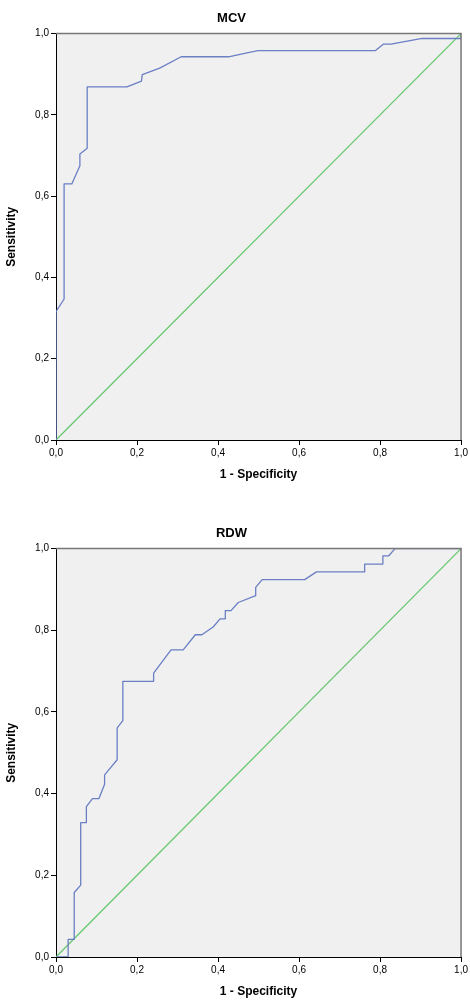 This screenshot has height=1001, width=470. I want to click on chart-title: RDW, so click(231, 533).